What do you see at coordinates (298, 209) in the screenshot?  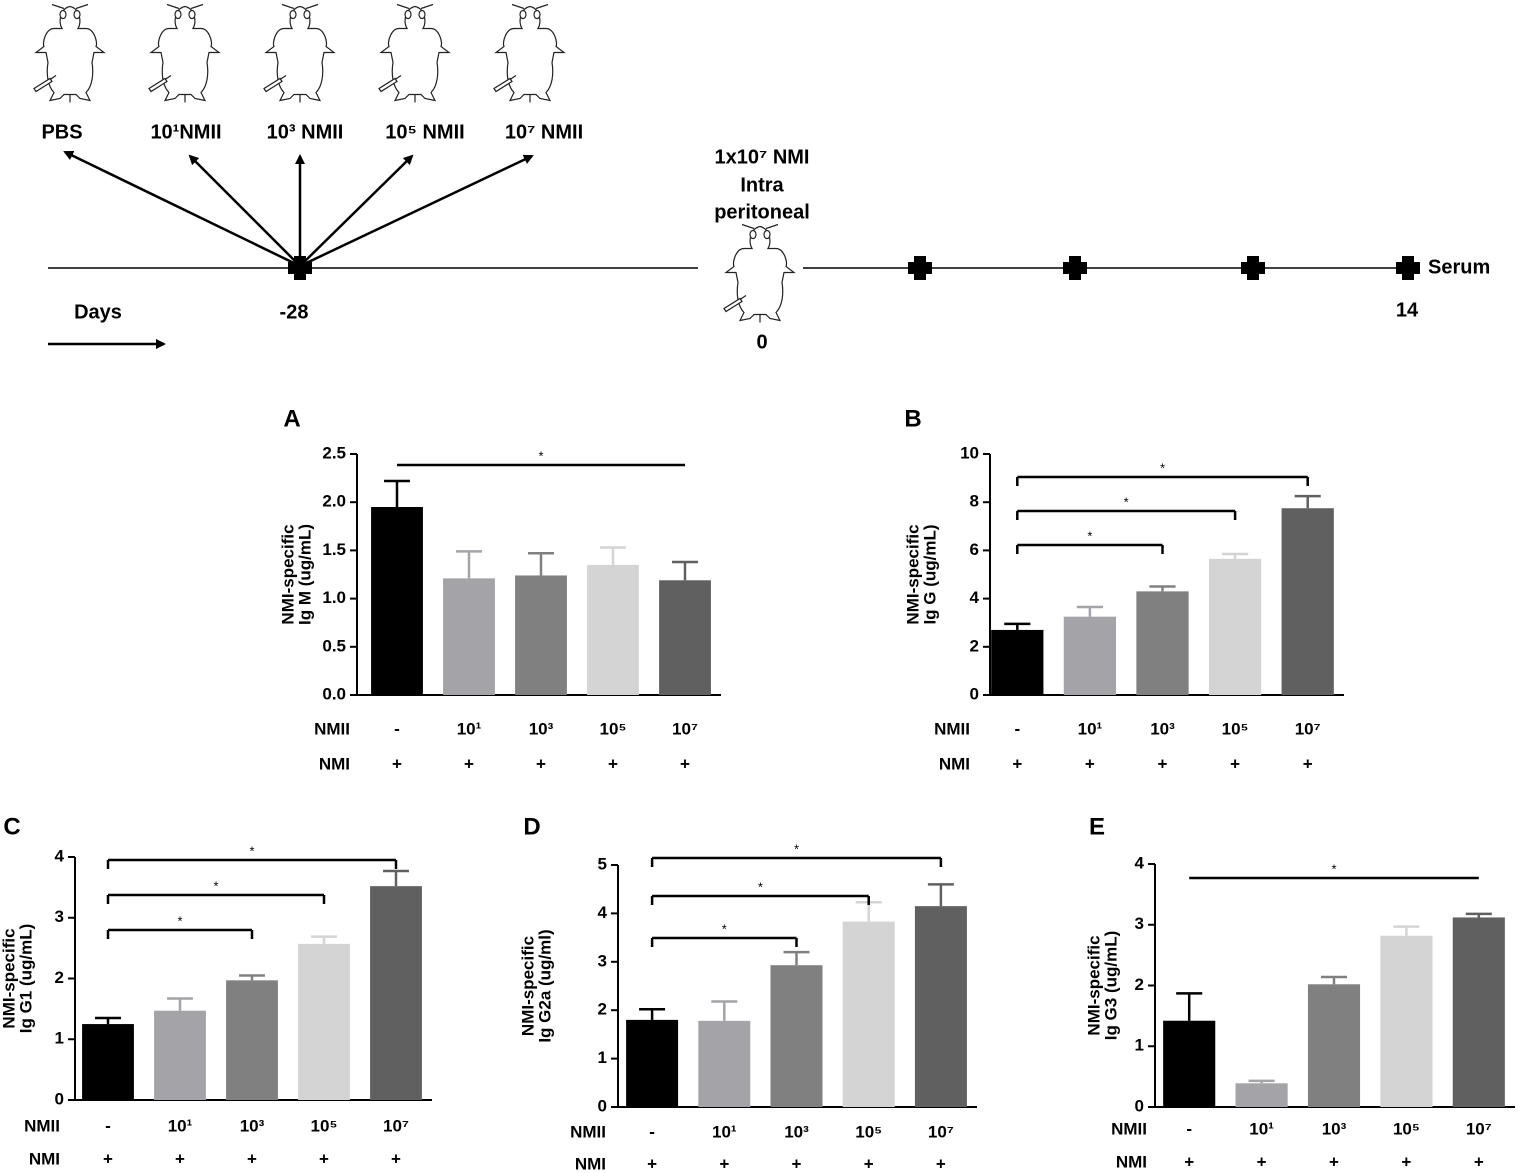 I see `arrows` at bounding box center [298, 209].